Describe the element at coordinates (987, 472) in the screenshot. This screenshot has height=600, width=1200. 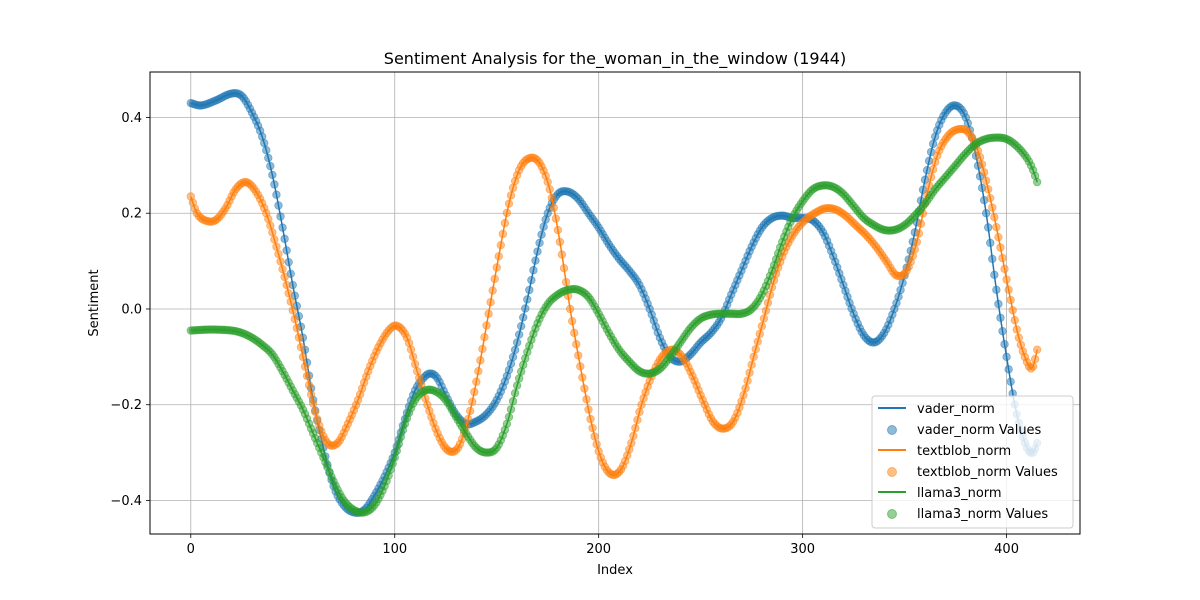
I see `legend-label: textblob_norm Values` at that location.